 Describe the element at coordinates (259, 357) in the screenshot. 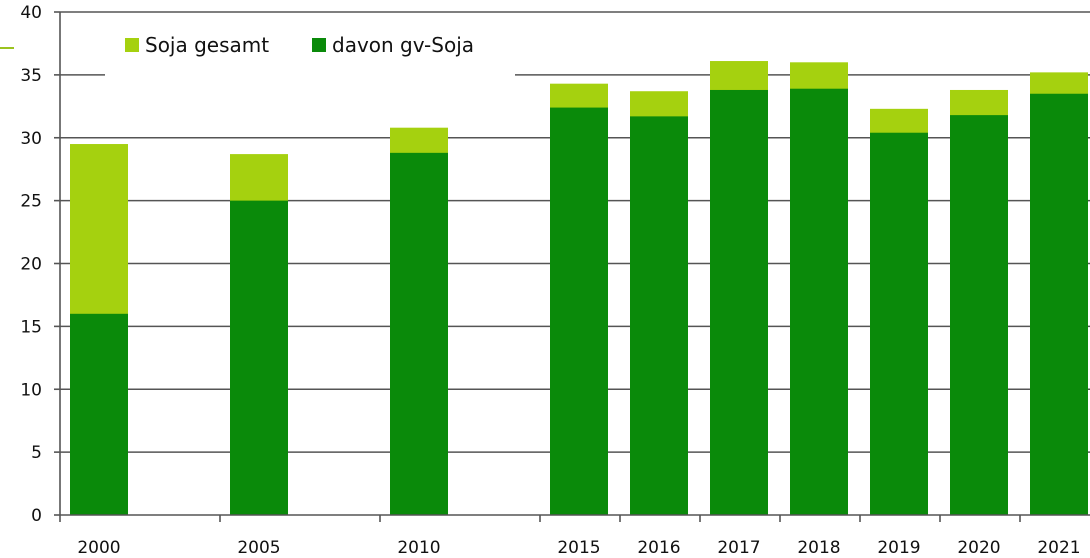

I see `bar-gv-soja-2005` at that location.